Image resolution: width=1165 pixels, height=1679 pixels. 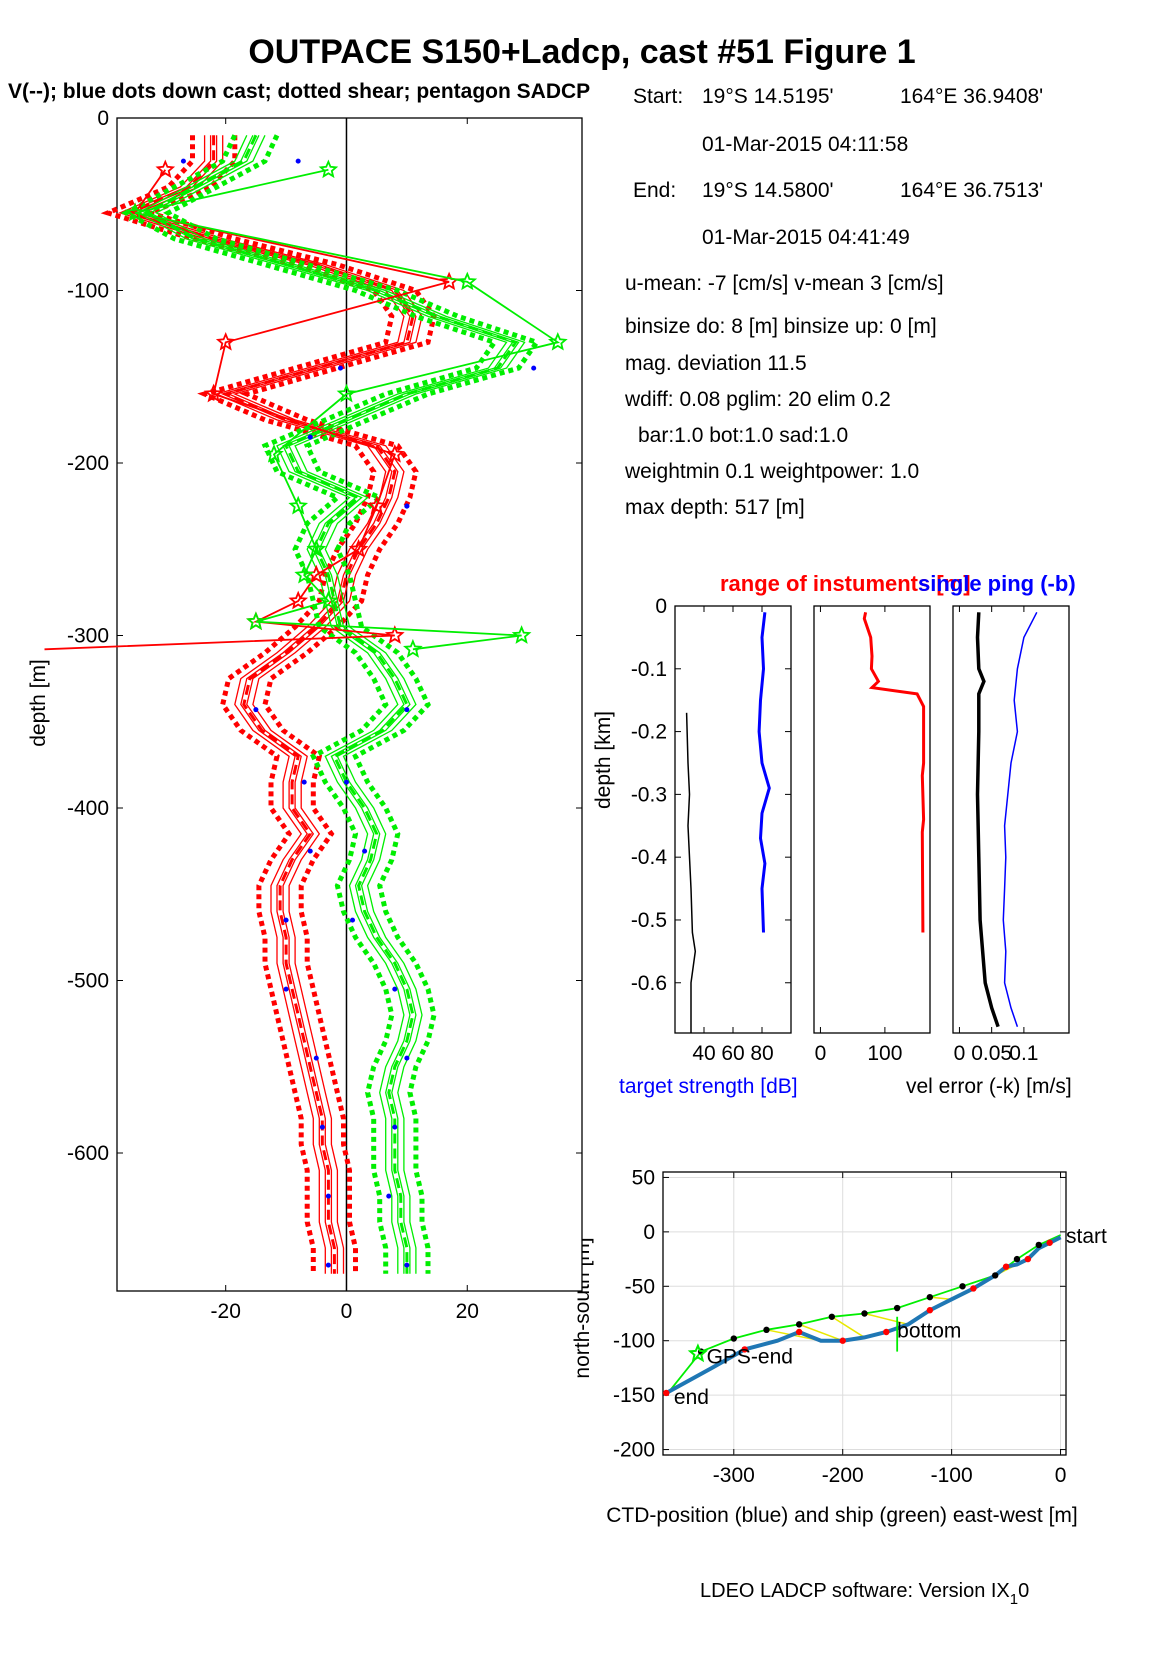 I want to click on range-line, so click(x=894, y=772).